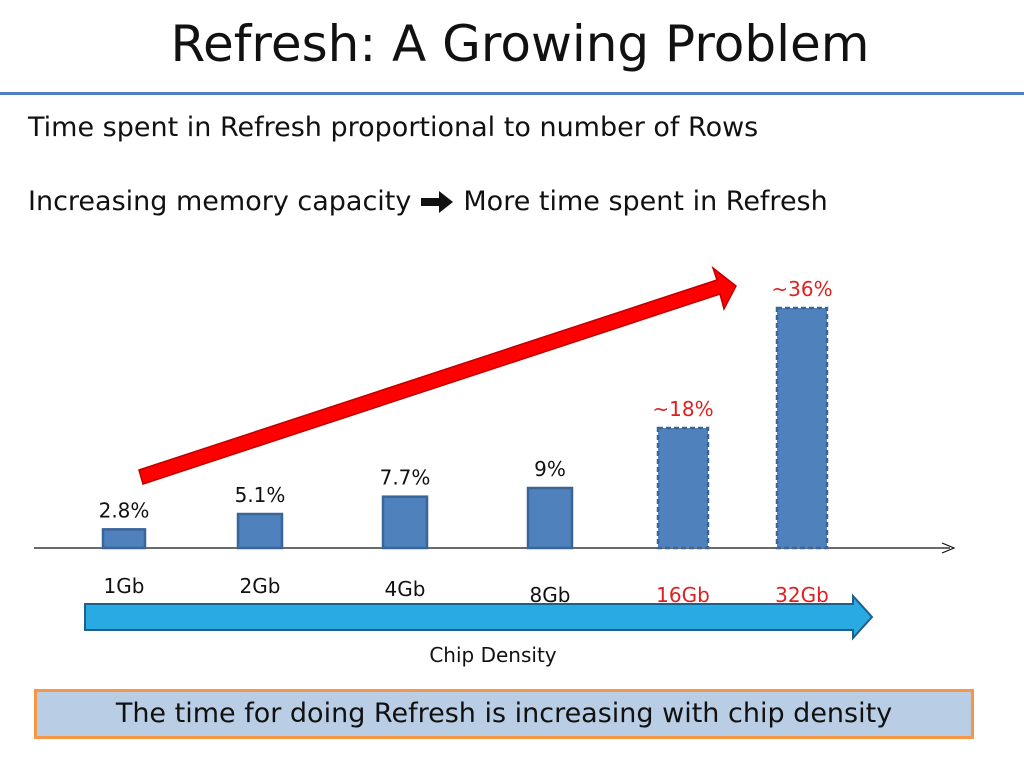 This screenshot has width=1024, height=768. I want to click on data-label-8Gb: 9%, so click(550, 469).